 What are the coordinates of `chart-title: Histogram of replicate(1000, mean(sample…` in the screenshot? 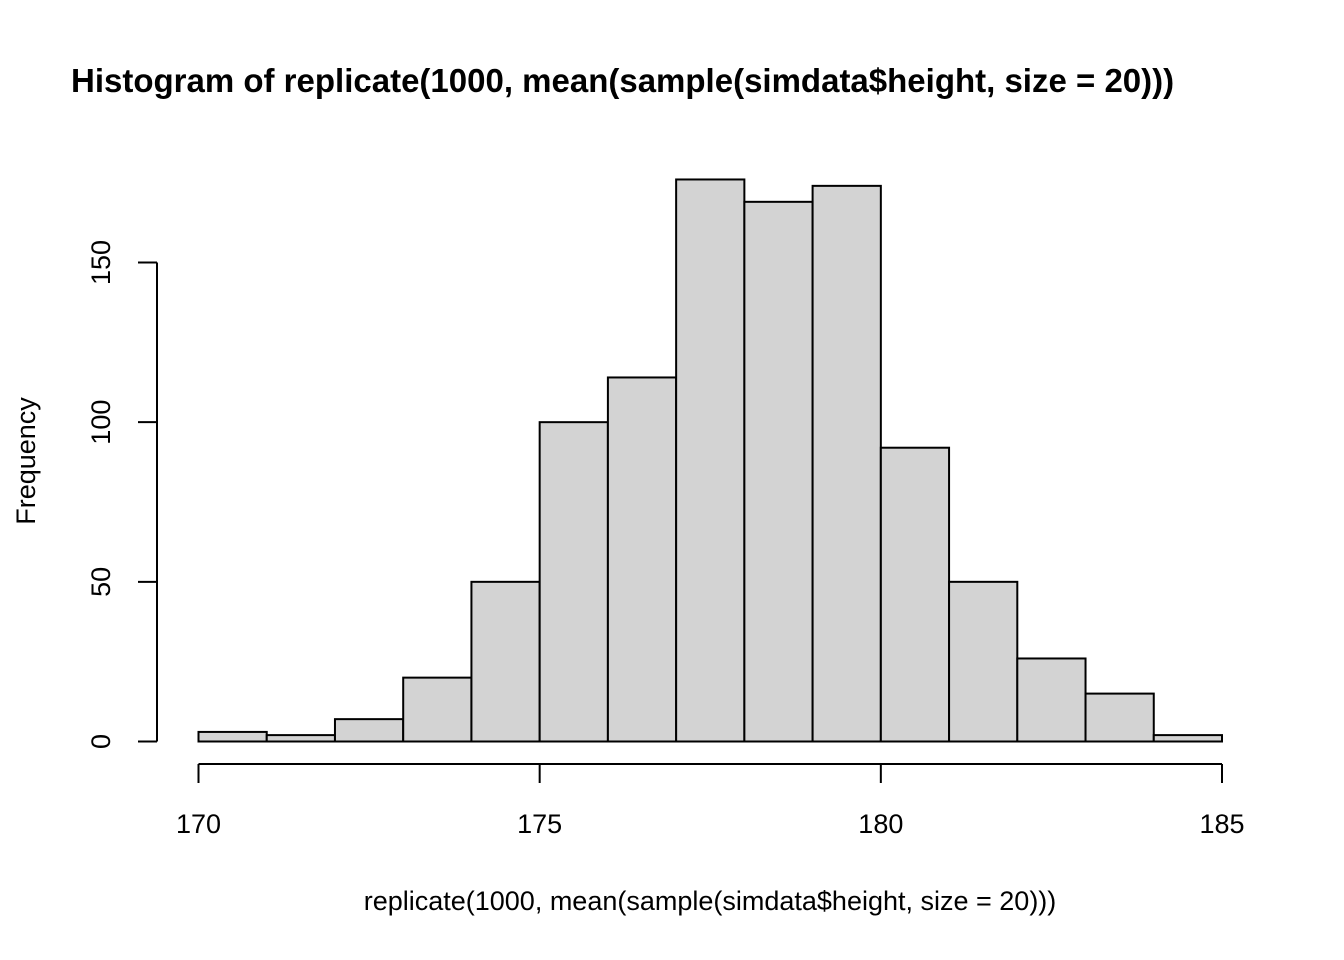 It's located at (622, 80).